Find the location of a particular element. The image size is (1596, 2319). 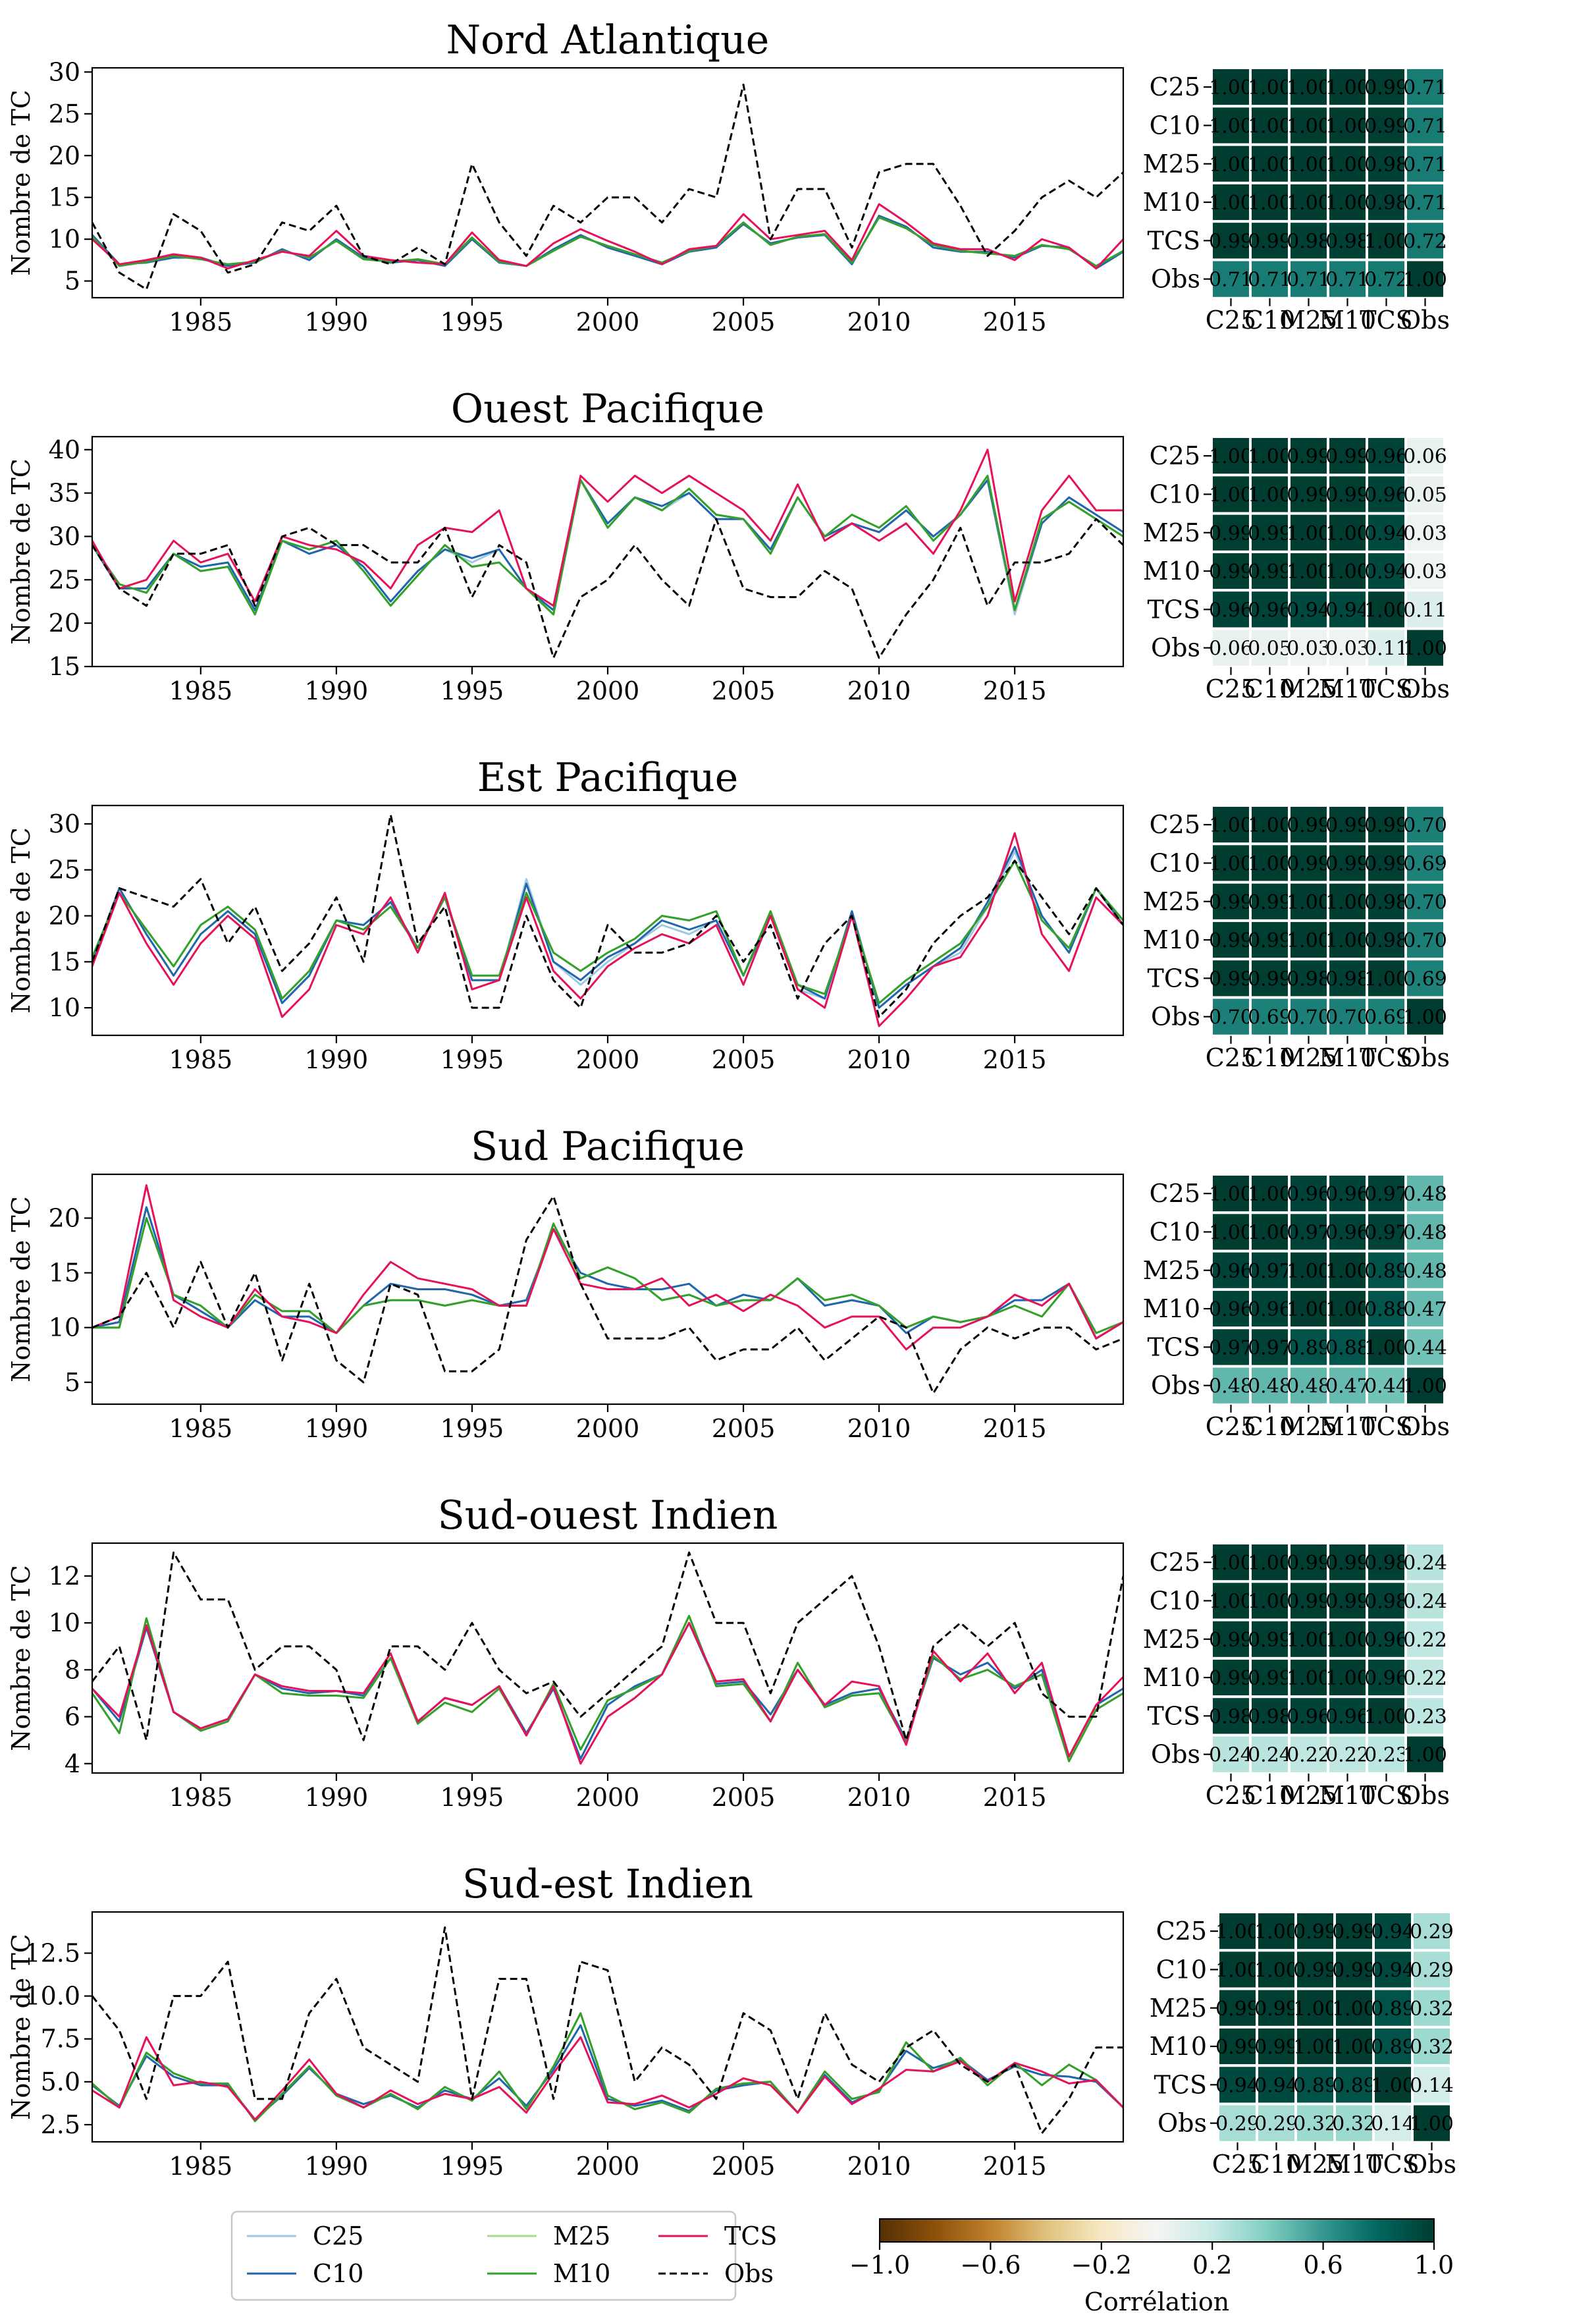

colorbar-label: Corrélation is located at coordinates (1156, 2301).